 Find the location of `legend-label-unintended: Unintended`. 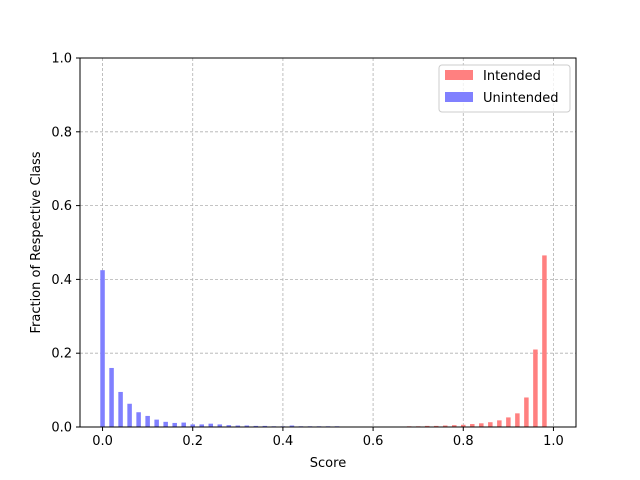

legend-label-unintended: Unintended is located at coordinates (520, 98).